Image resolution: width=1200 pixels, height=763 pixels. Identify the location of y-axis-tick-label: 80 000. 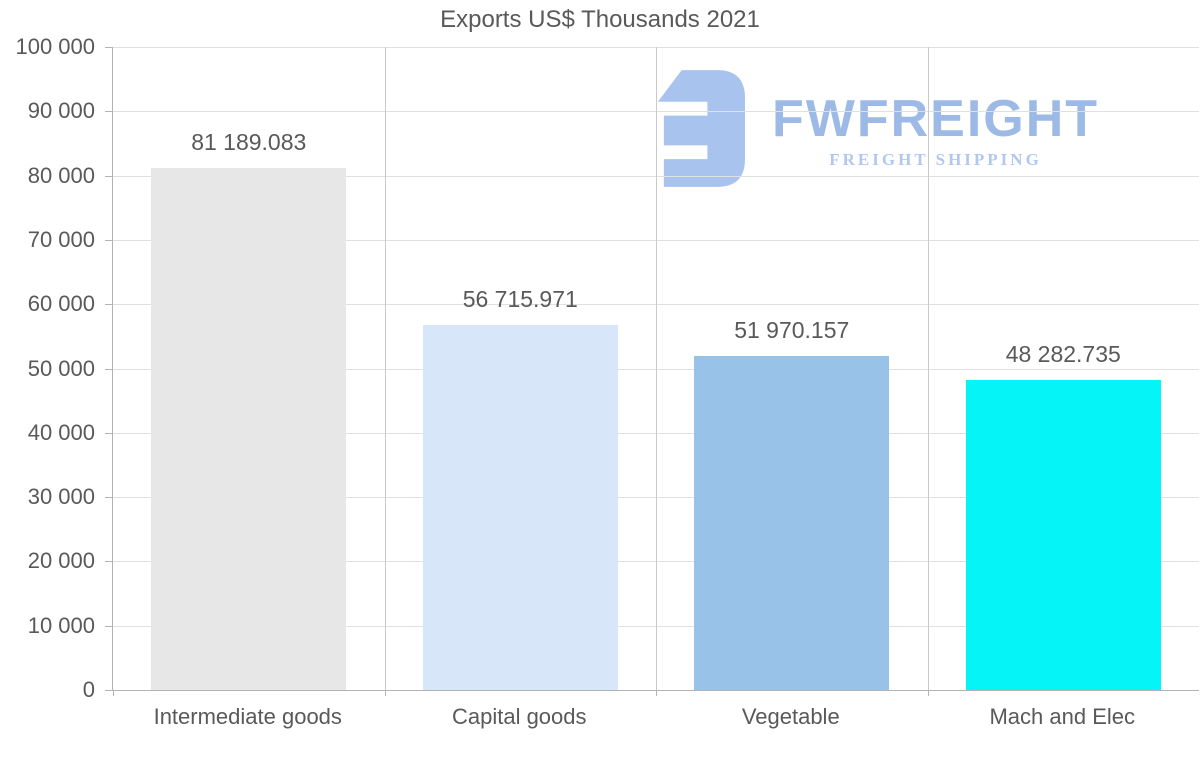
(61, 175).